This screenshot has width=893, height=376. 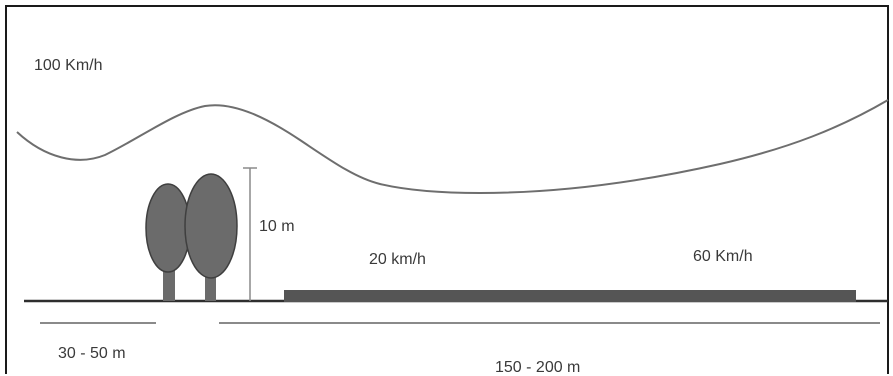 What do you see at coordinates (211, 226) in the screenshot?
I see `tree-crown-right` at bounding box center [211, 226].